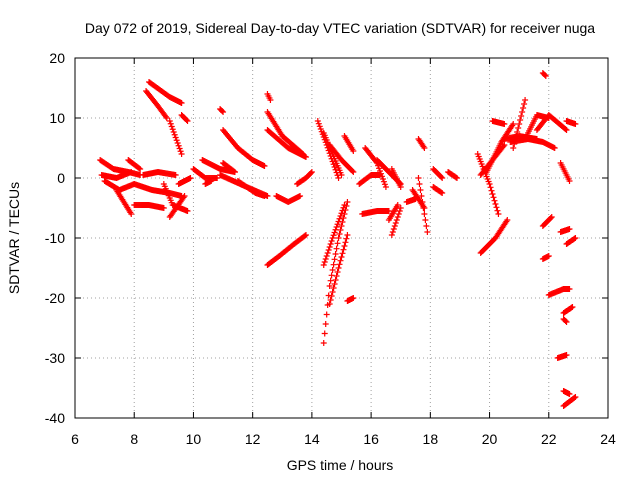 Image resolution: width=640 pixels, height=480 pixels. Describe the element at coordinates (55, 298) in the screenshot. I see `y-tick-label: -20` at that location.